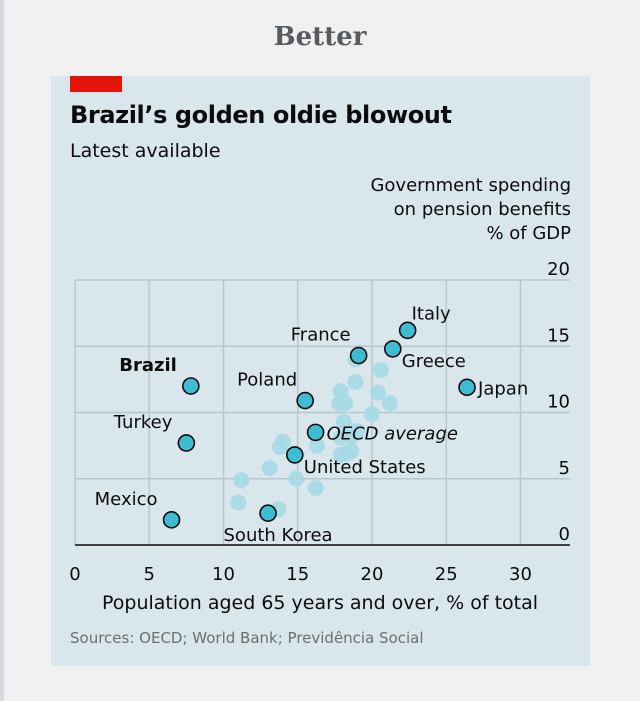  I want to click on x-tick-label: 10, so click(223, 574).